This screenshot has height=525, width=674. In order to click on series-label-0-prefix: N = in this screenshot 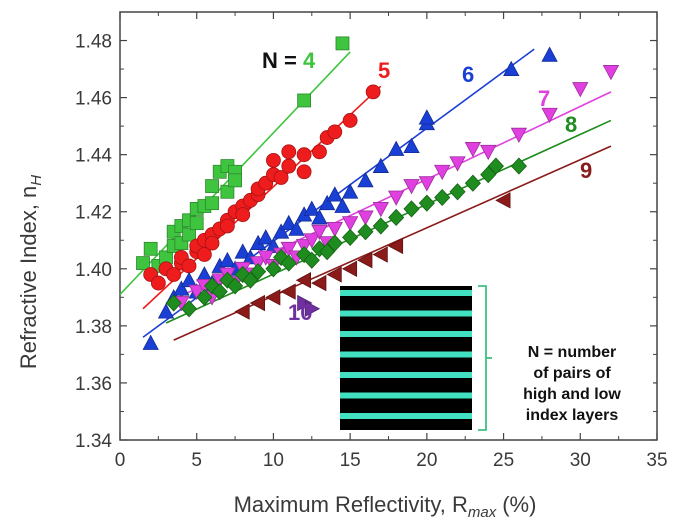, I will do `click(282, 60)`.